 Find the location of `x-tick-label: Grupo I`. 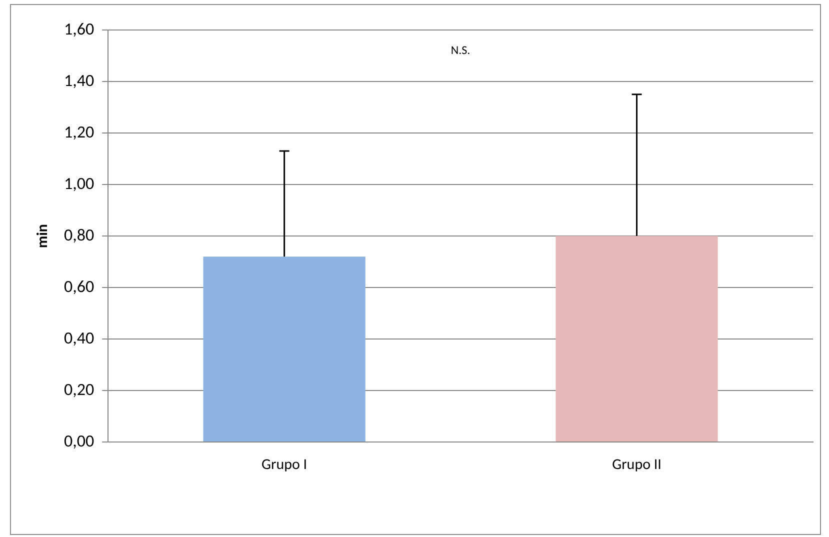

x-tick-label: Grupo I is located at coordinates (285, 465).